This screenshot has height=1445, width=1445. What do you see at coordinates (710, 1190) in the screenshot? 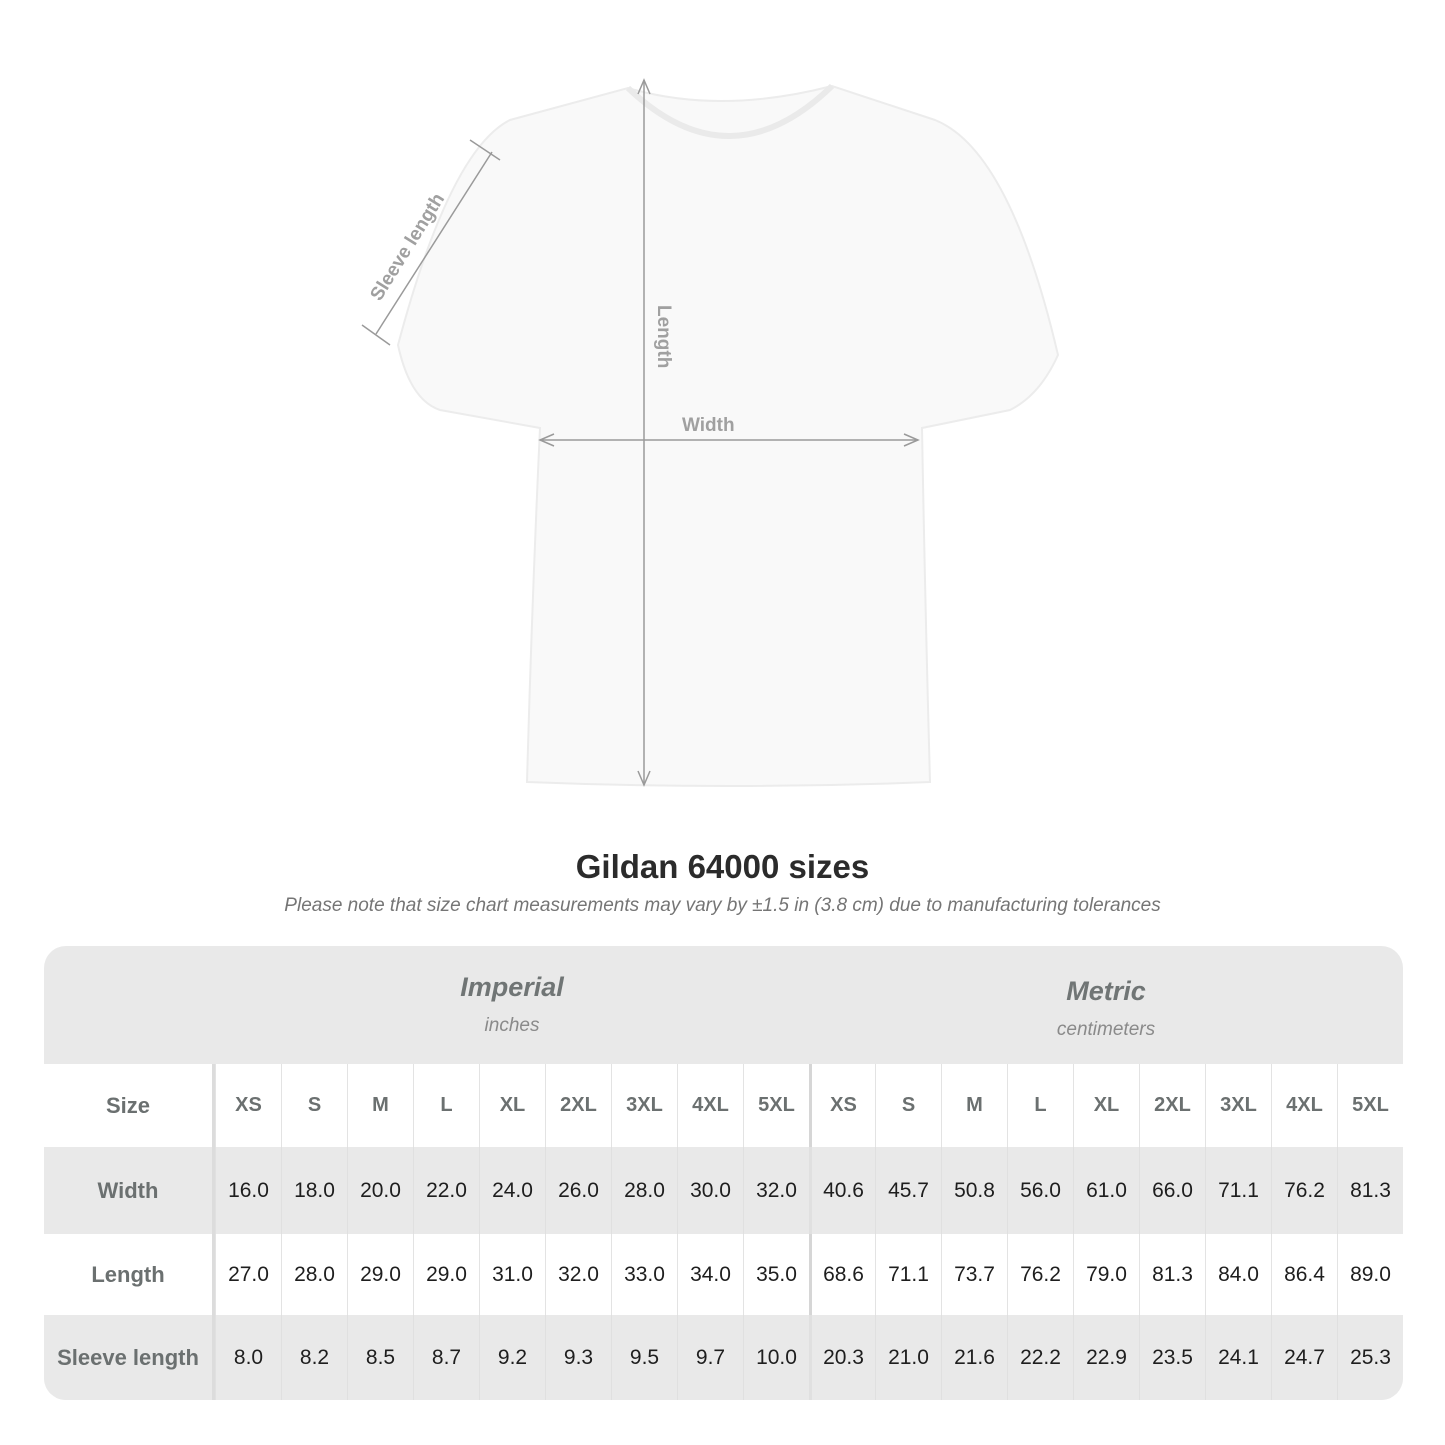
I see `imperial-value-cell: 30.0` at bounding box center [710, 1190].